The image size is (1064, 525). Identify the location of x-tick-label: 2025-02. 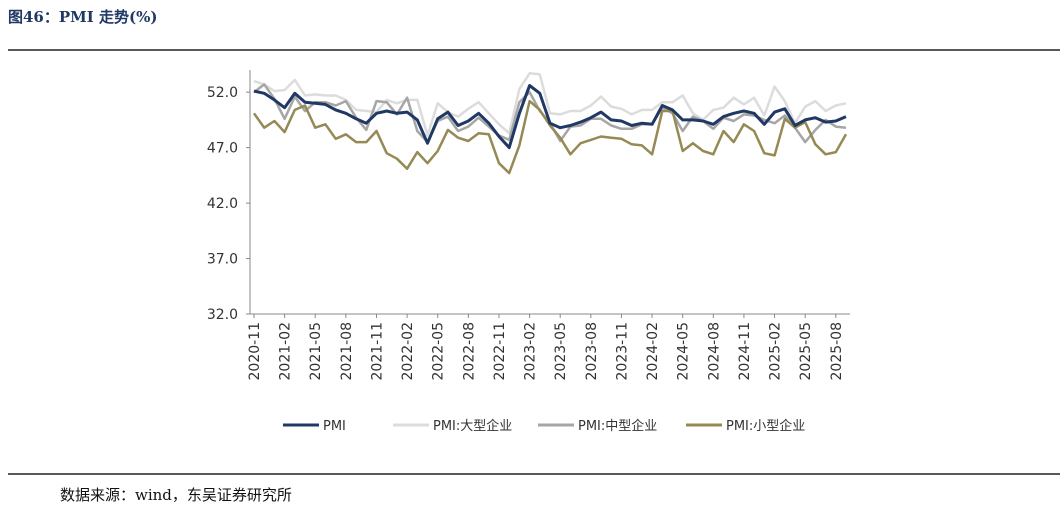
(776, 351).